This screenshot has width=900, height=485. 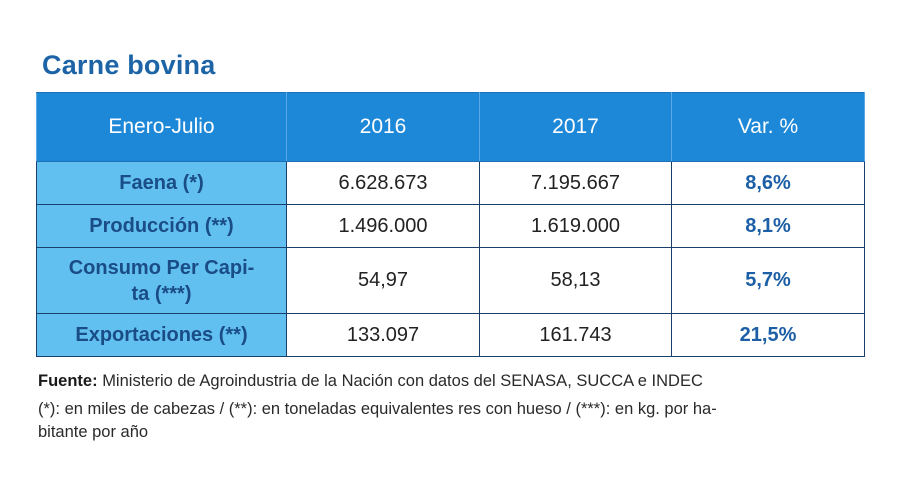 What do you see at coordinates (768, 127) in the screenshot?
I see `header-variation: Var. %` at bounding box center [768, 127].